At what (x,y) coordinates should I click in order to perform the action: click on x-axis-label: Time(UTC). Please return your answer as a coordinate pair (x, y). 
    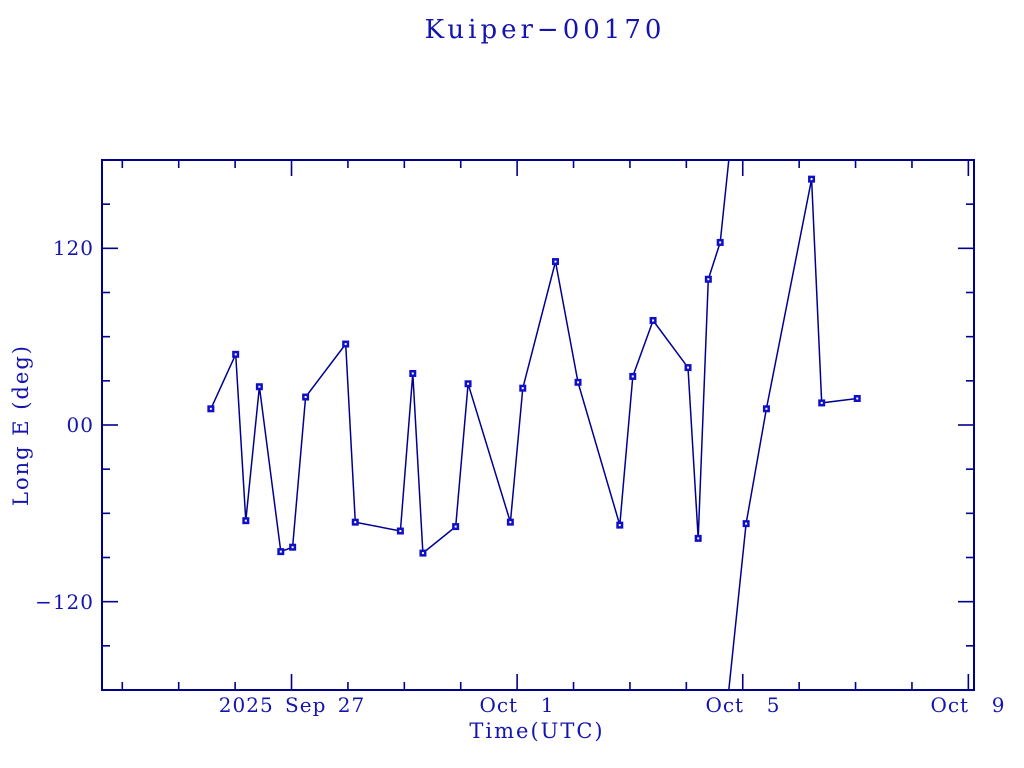
    Looking at the image, I should click on (537, 731).